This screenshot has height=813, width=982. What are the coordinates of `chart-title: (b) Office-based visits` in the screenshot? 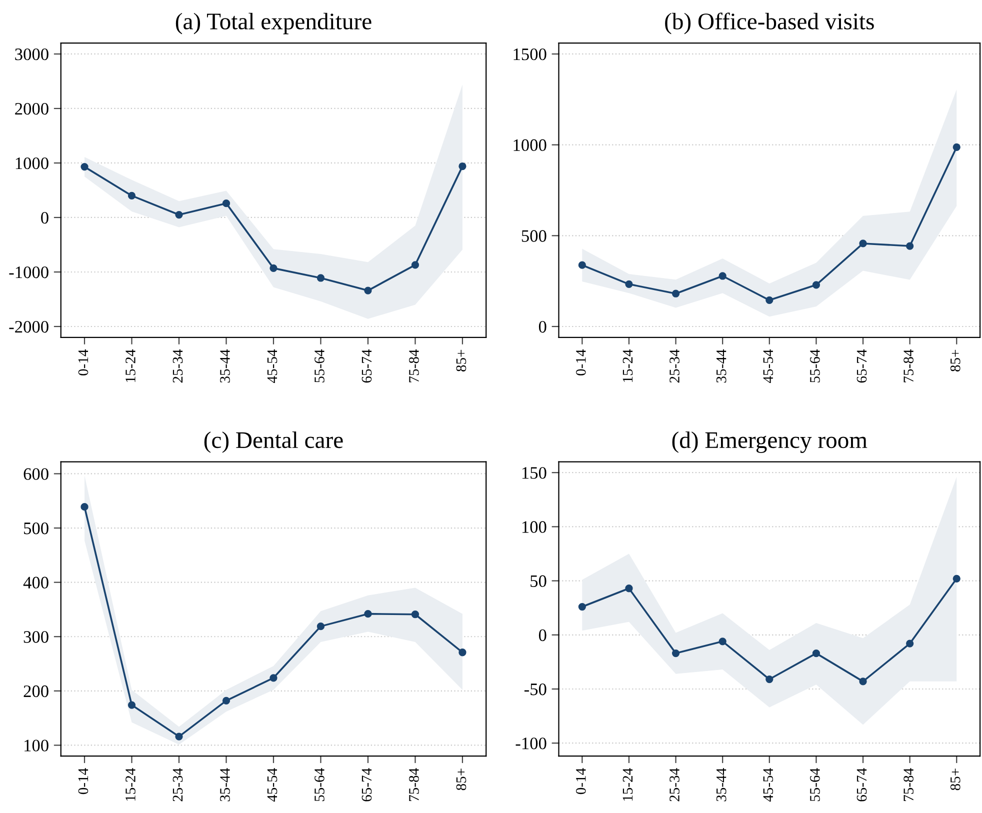 It's located at (769, 23).